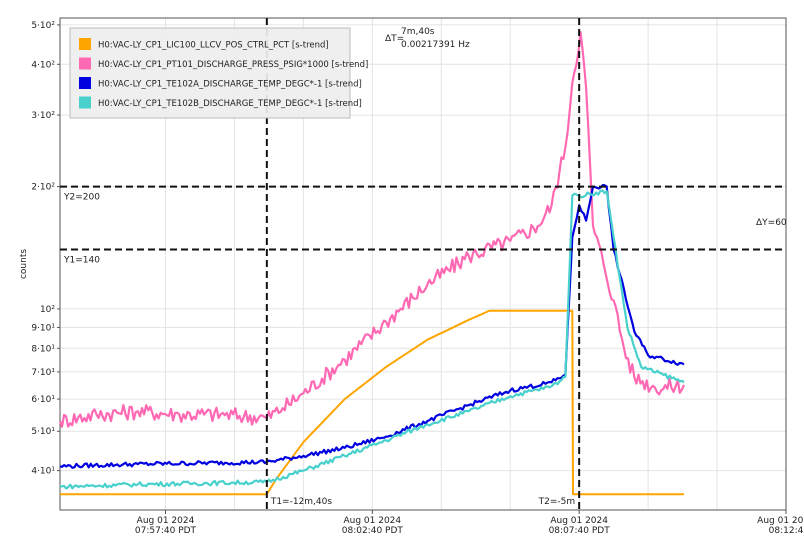 This screenshot has height=551, width=804. Describe the element at coordinates (81, 261) in the screenshot. I see `cursor-y1-label: Y1=140` at that location.